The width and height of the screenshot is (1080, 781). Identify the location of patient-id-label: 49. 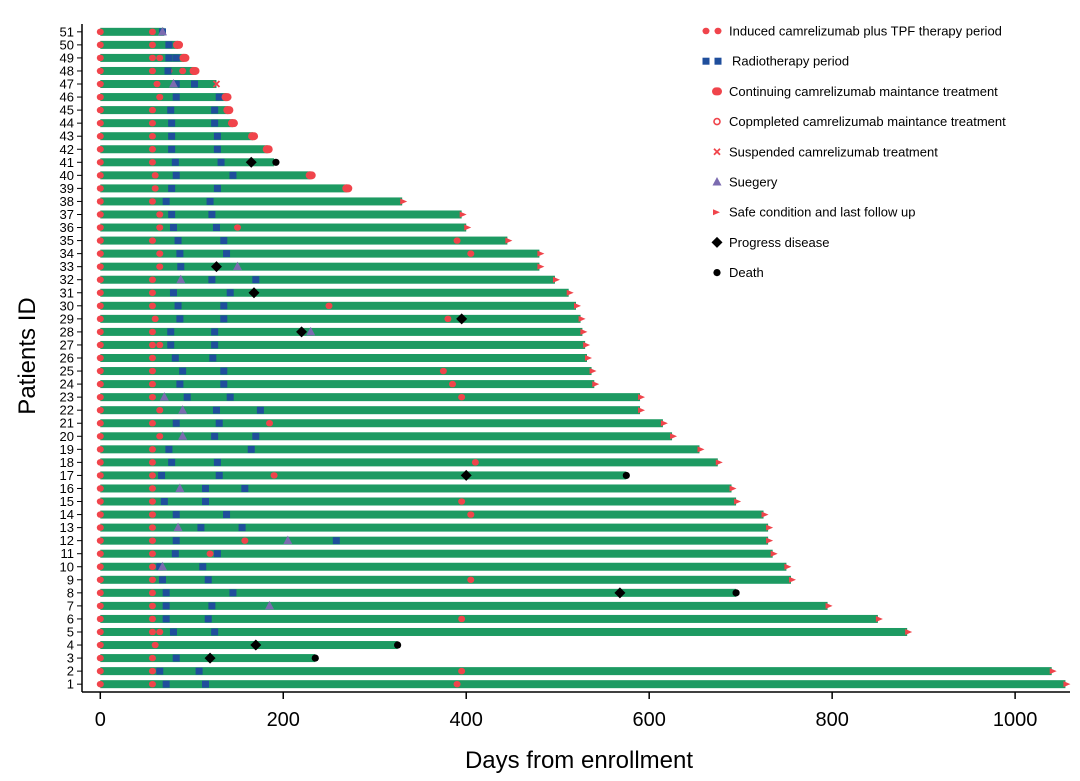
(67, 57).